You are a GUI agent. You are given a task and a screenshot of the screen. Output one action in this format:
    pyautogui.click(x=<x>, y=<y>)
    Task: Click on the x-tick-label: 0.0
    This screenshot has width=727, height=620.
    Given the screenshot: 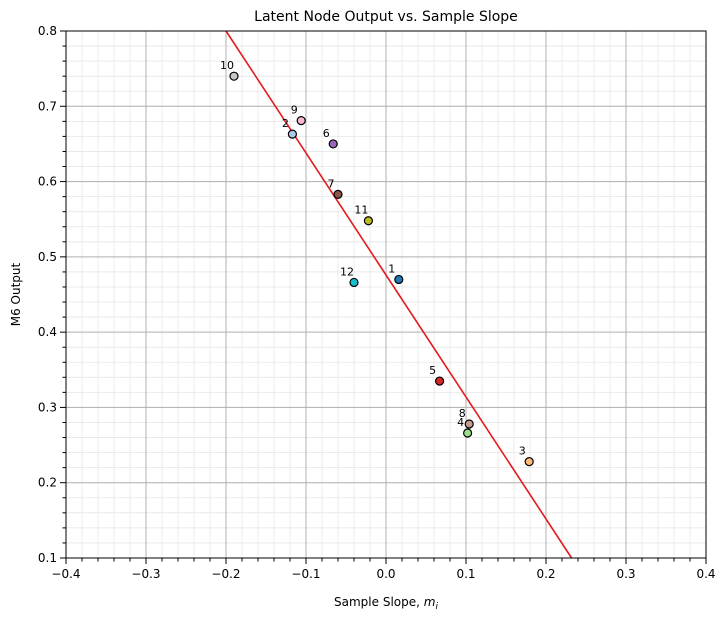 What is the action you would take?
    pyautogui.click(x=385, y=574)
    